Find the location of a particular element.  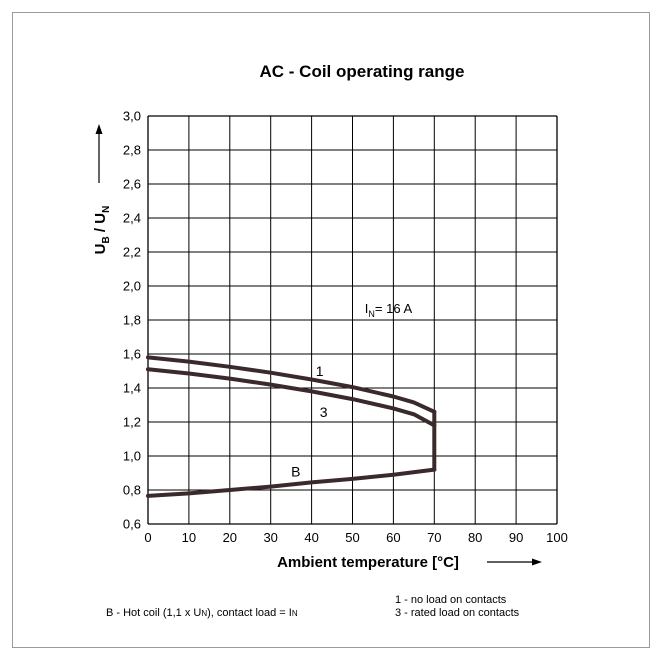

x-tick-label: 0 is located at coordinates (147, 537).